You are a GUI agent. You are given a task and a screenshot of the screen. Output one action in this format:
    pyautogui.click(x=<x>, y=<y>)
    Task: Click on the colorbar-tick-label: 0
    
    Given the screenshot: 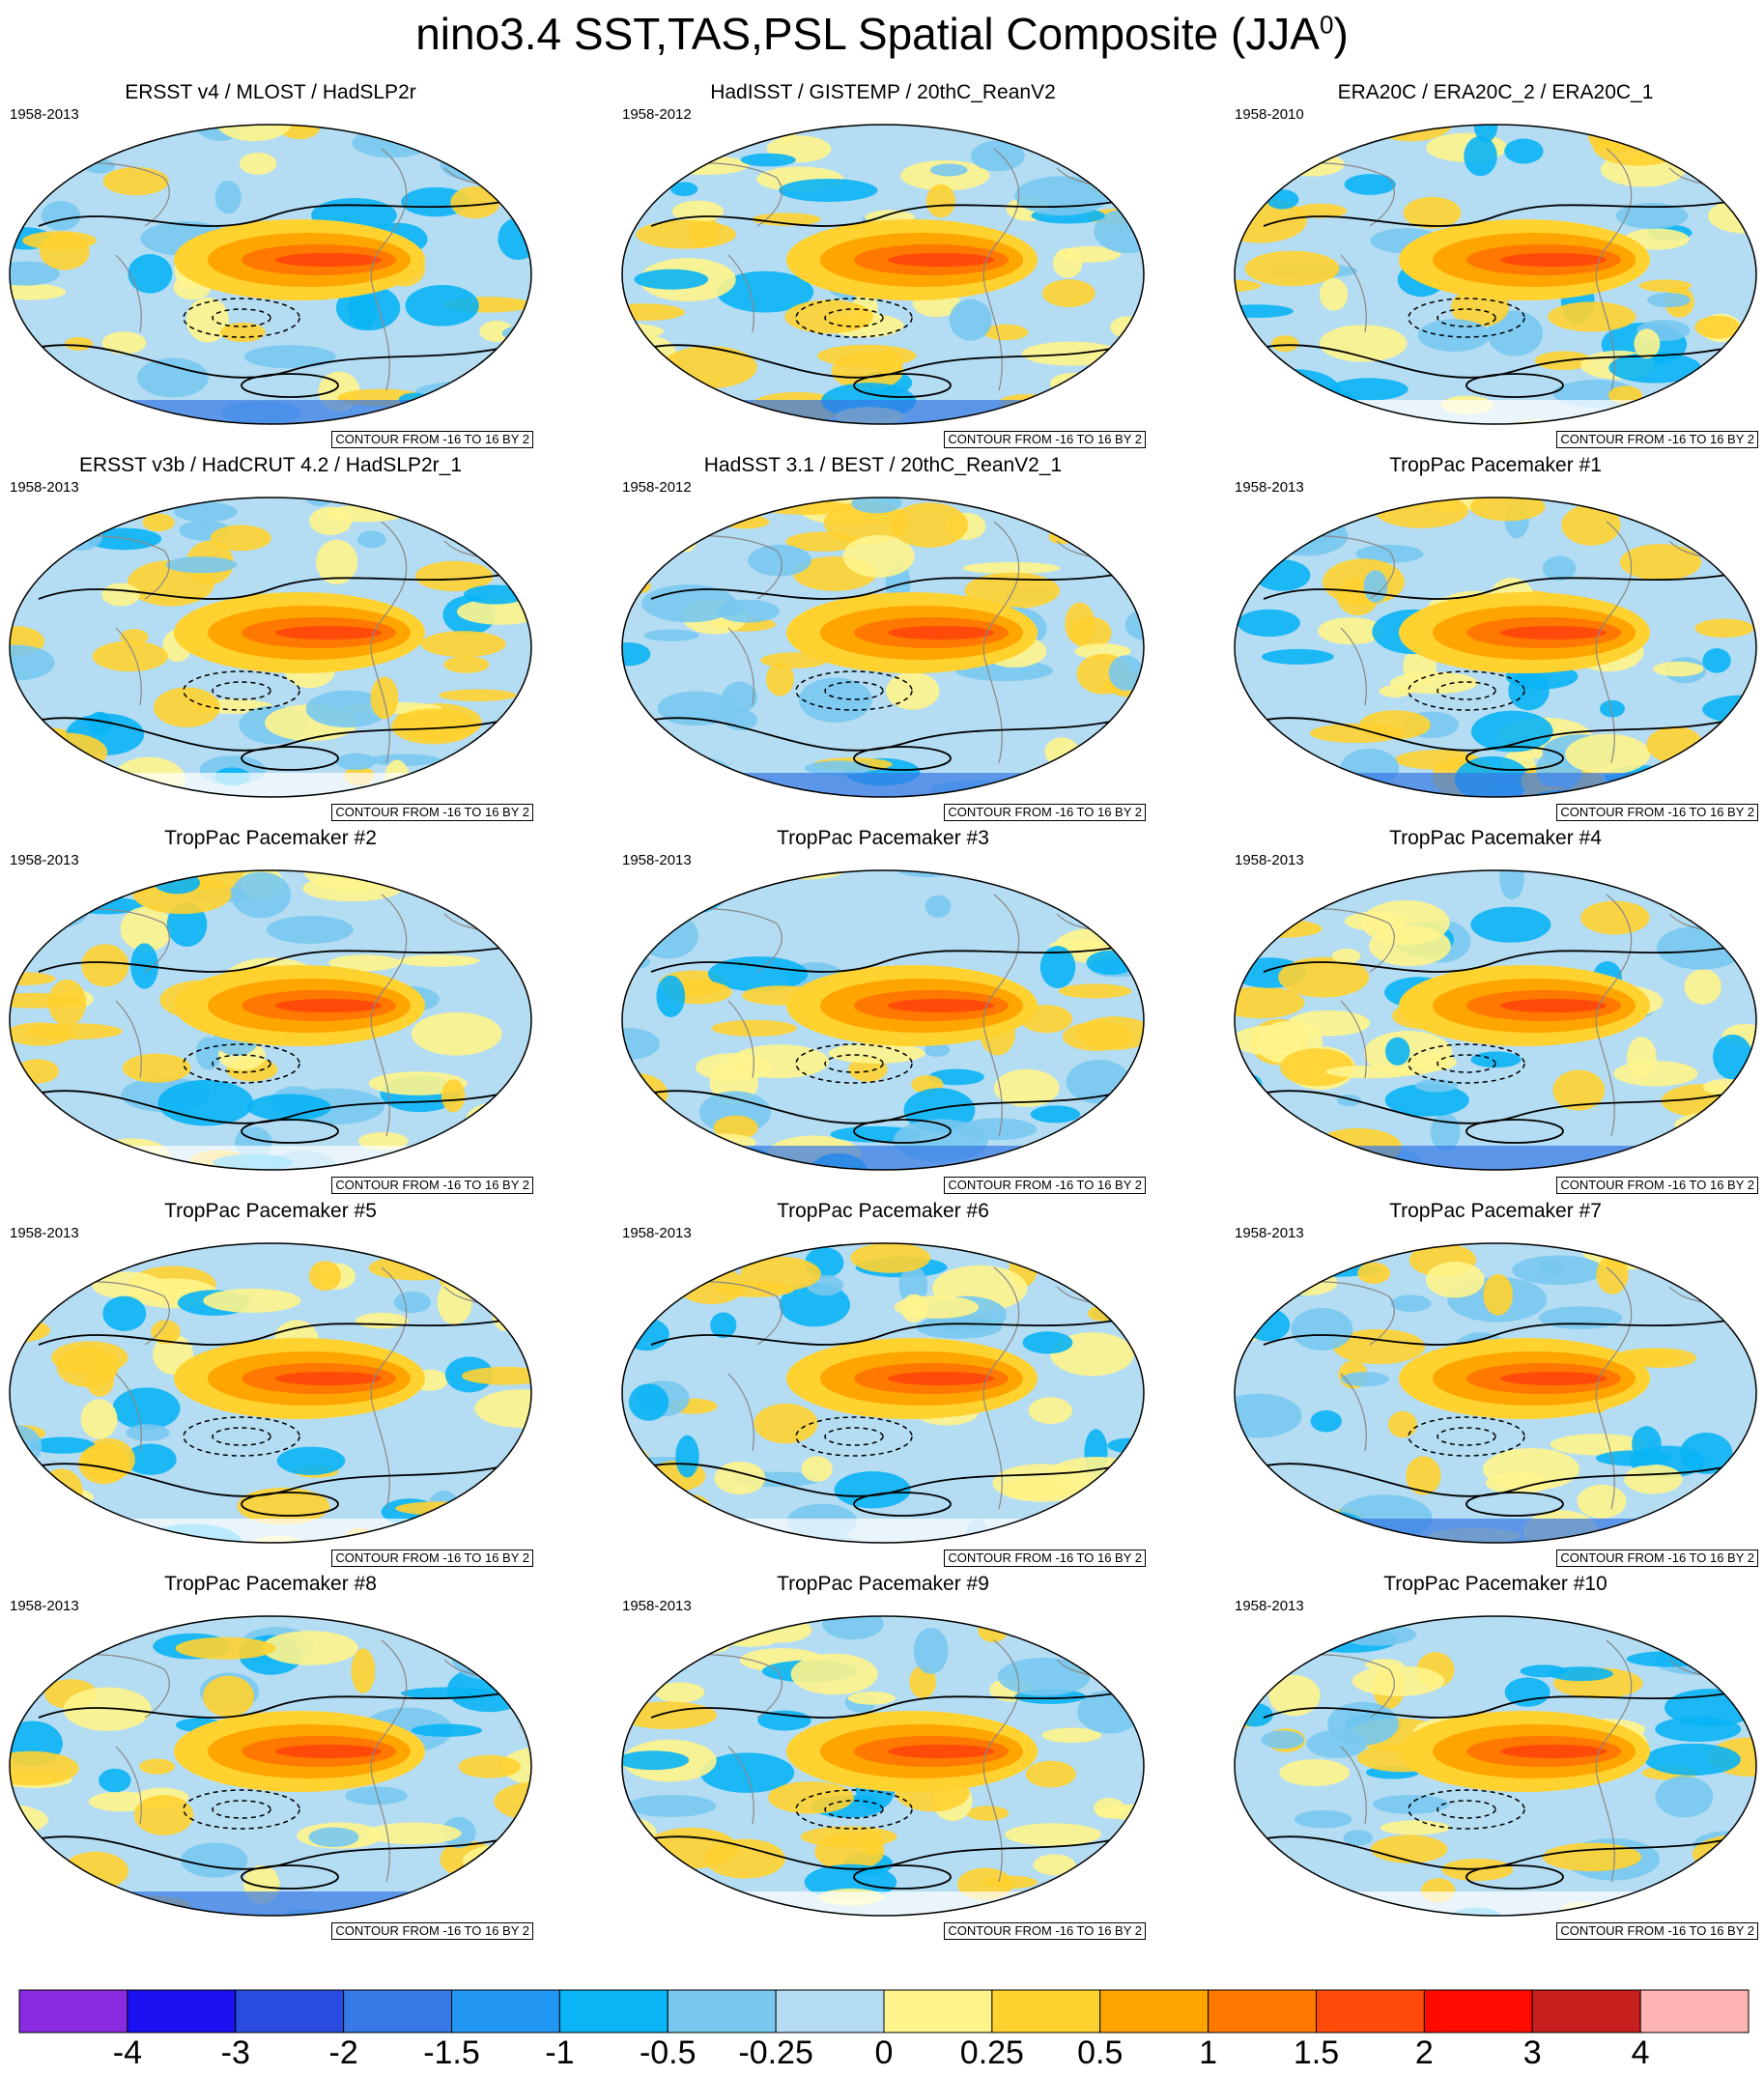 What is the action you would take?
    pyautogui.click(x=884, y=2052)
    